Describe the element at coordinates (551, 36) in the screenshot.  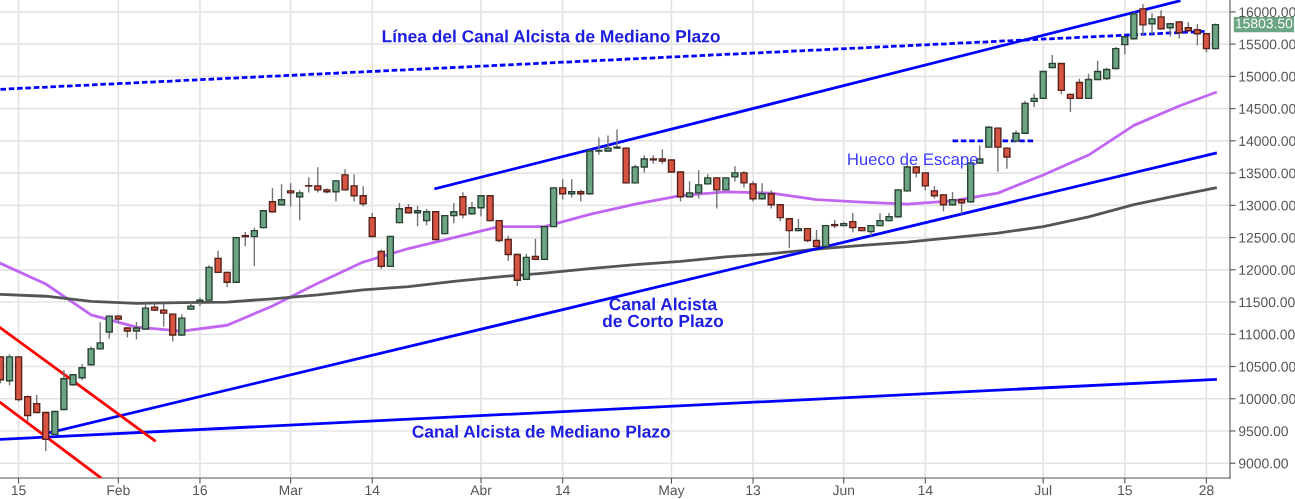
I see `annotation: Línea del Canal Alcista de Mediano Plazo` at that location.